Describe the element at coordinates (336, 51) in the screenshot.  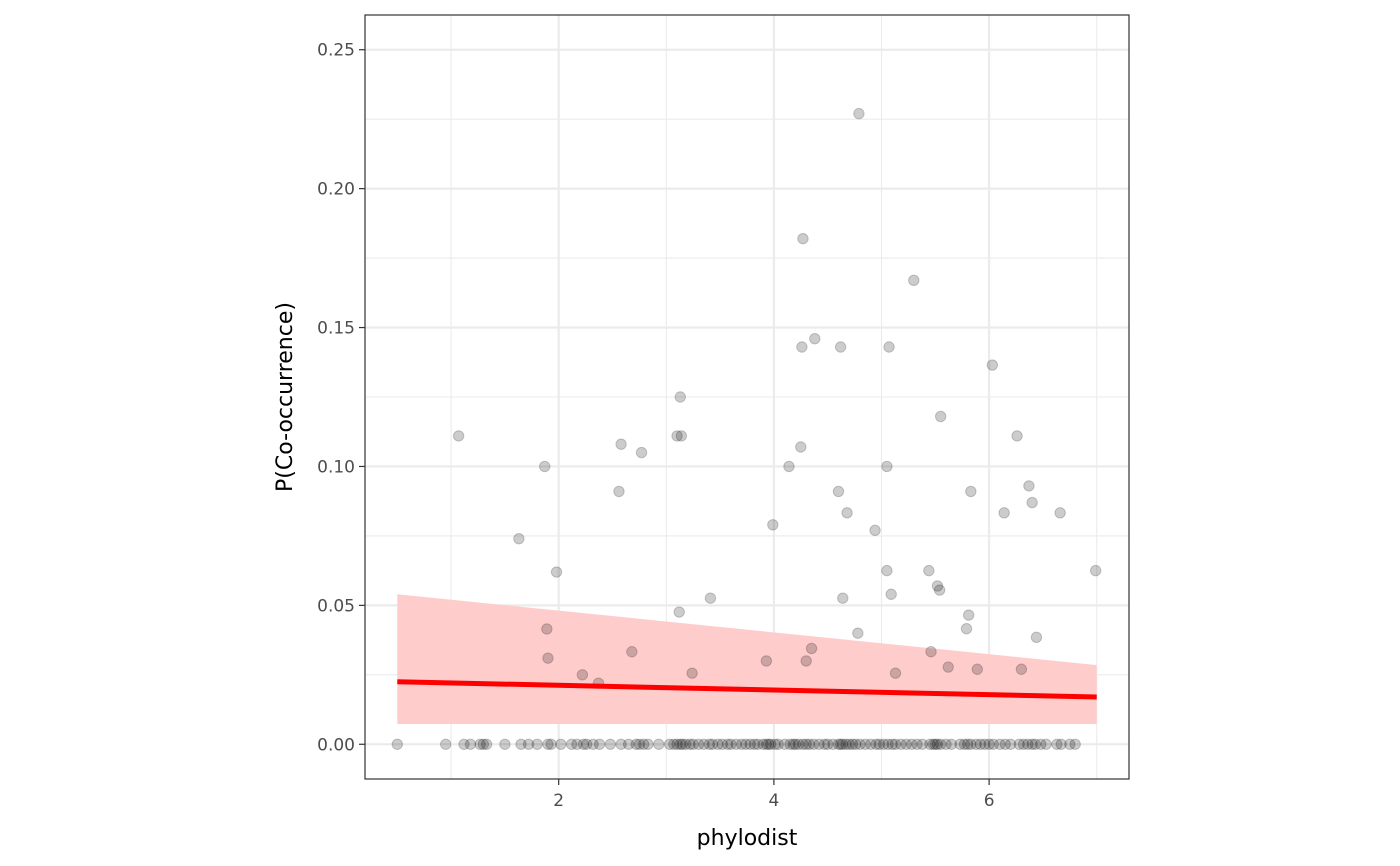
I see `y-tick-label: 0.25` at that location.